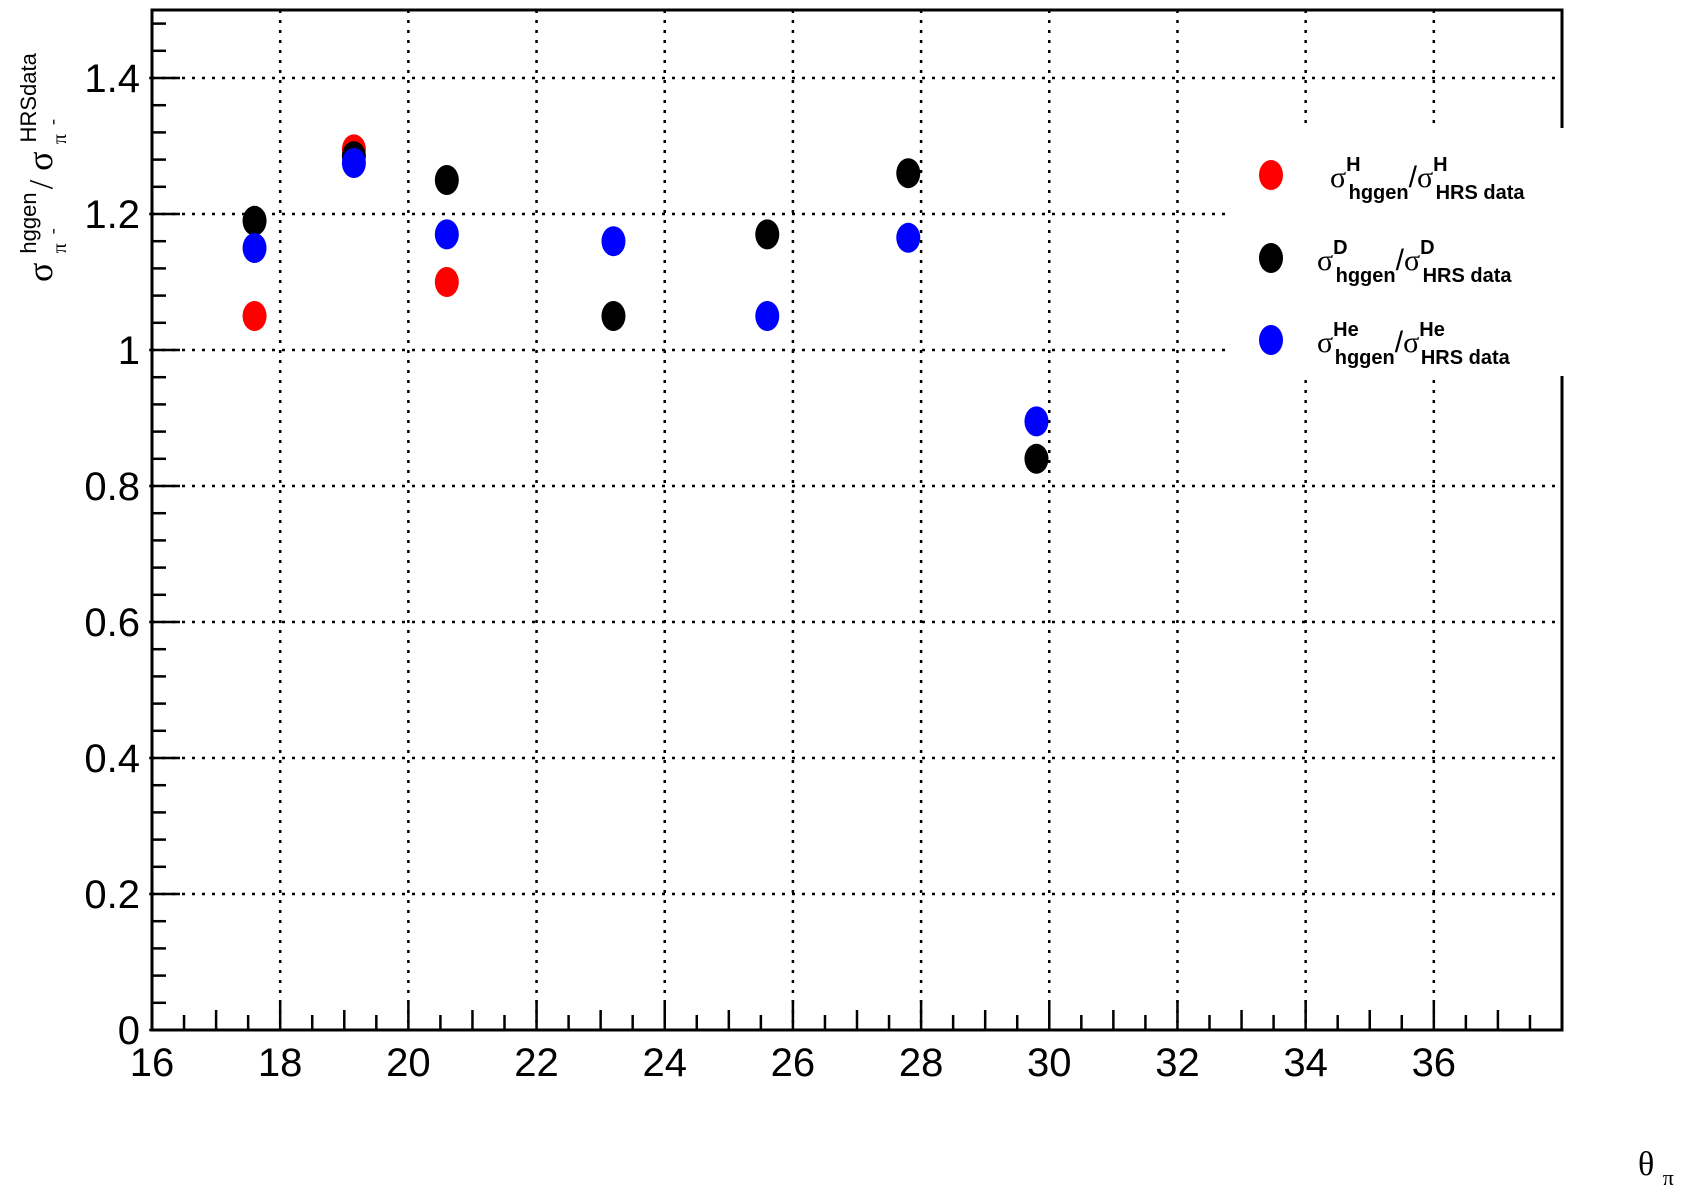 Image resolution: width=1681 pixels, height=1204 pixels. I want to click on x-axis-title: θ π -, so click(1659, 1169).